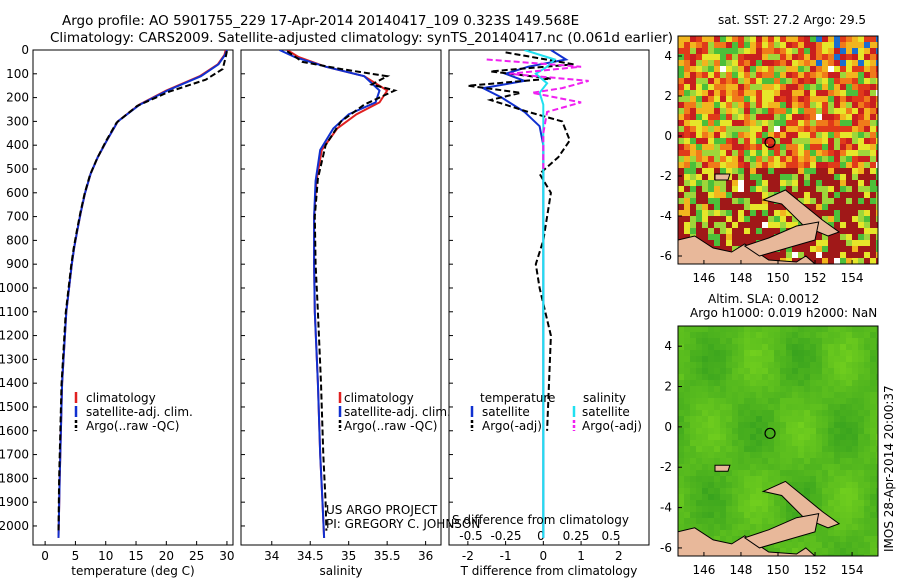 This screenshot has height=584, width=900. What do you see at coordinates (132, 571) in the screenshot?
I see `x-axis-label: temperature (deg C)` at bounding box center [132, 571].